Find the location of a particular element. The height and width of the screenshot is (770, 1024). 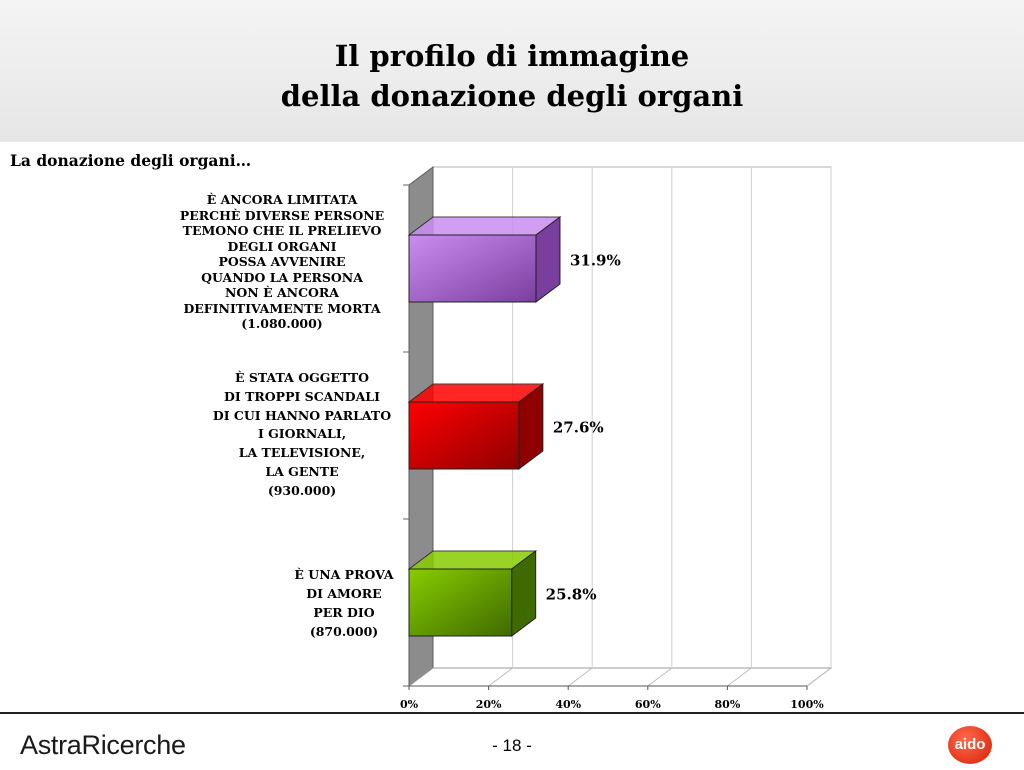

value-label: 25.8% is located at coordinates (571, 595).